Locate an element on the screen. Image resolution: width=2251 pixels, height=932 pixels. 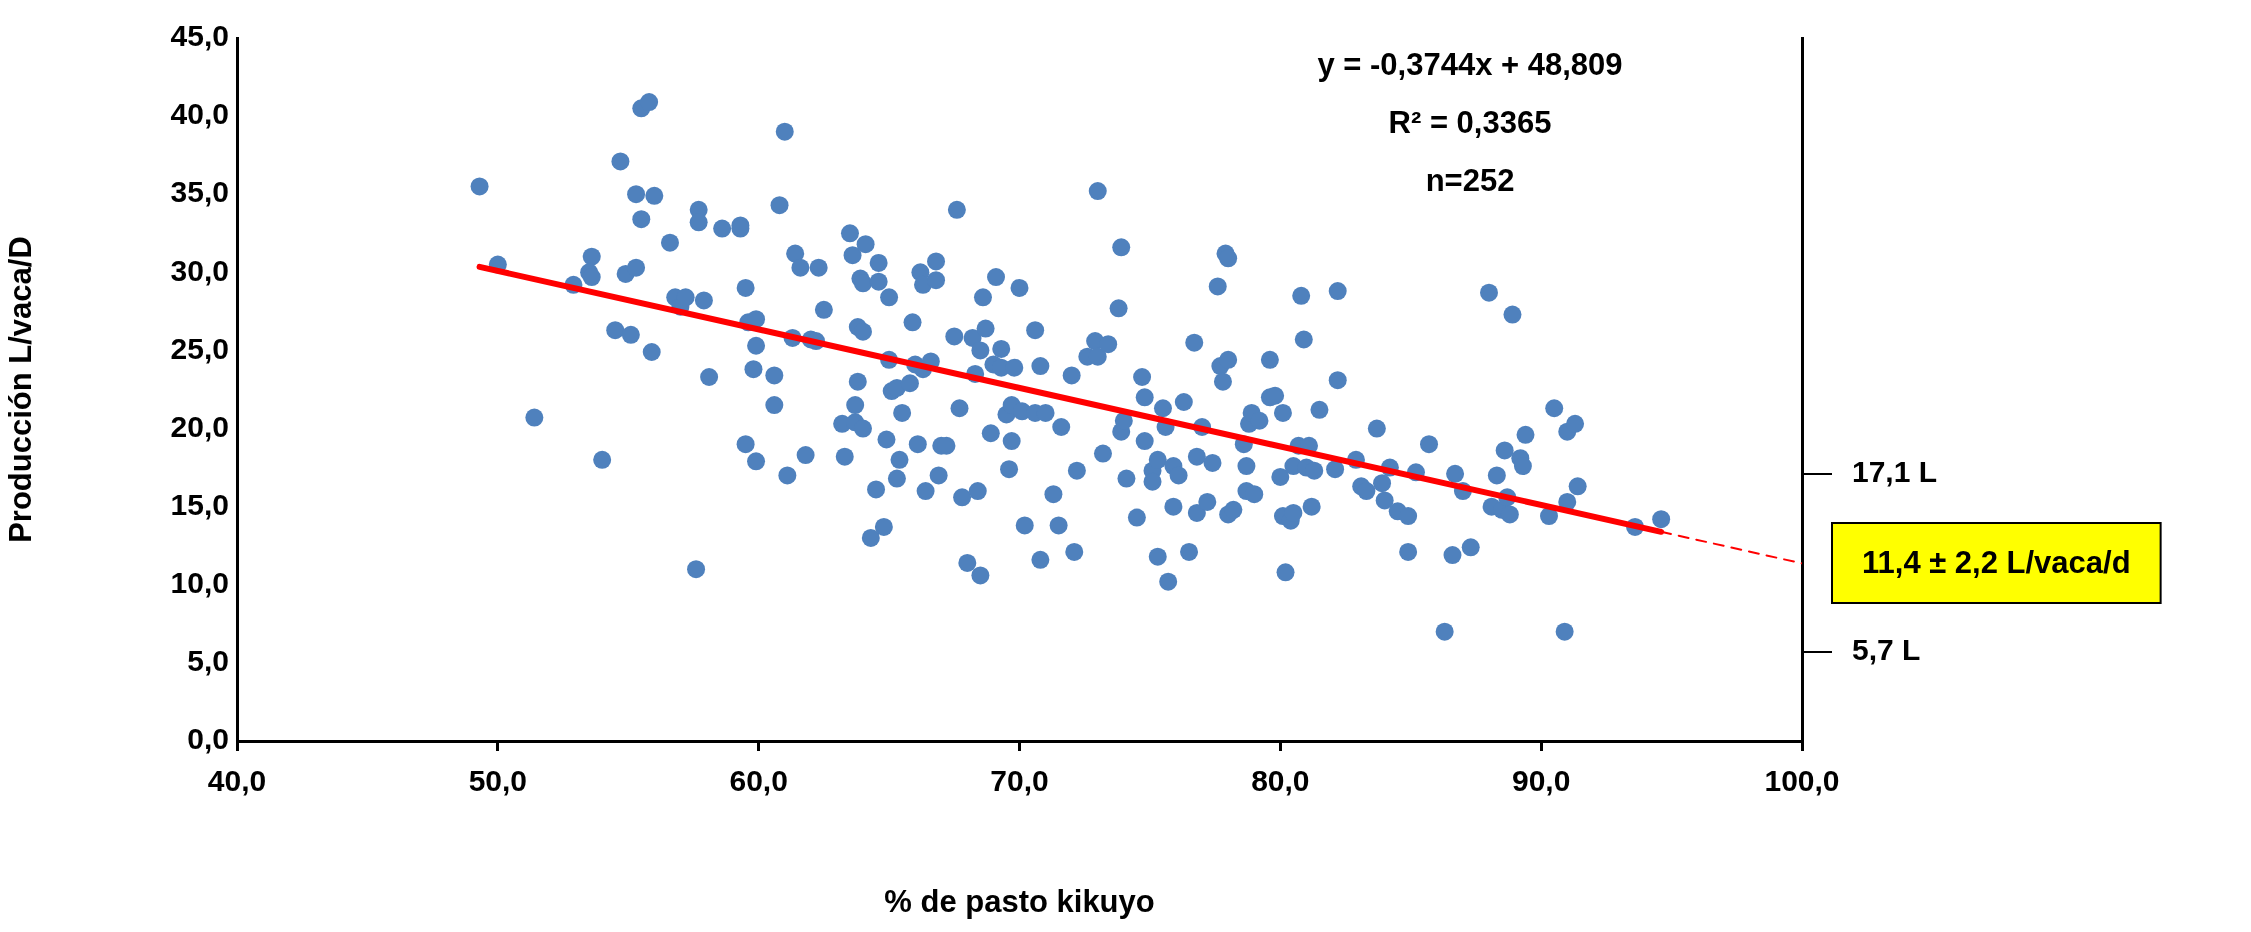
y-tick-label: 35,0 is located at coordinates (199, 192).